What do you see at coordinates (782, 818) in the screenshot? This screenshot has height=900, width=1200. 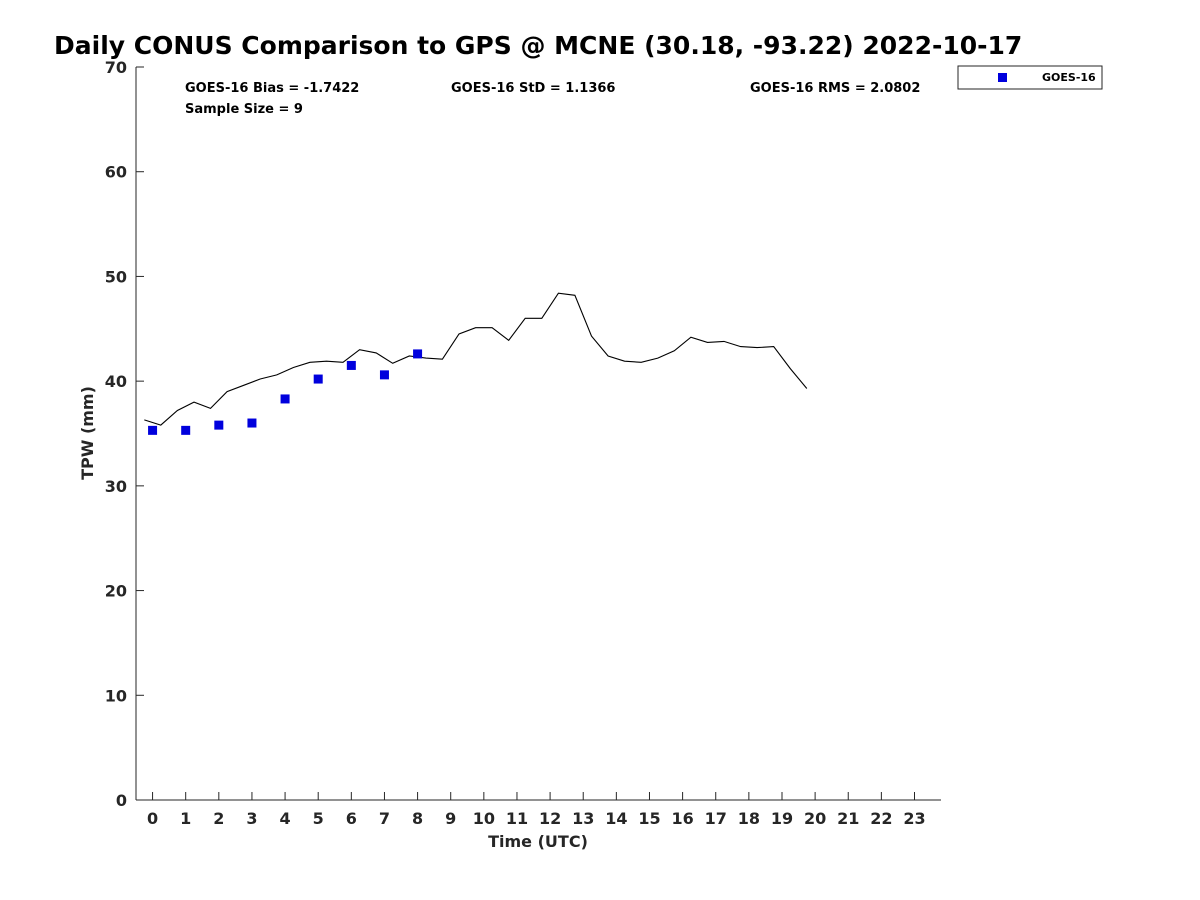 I see `x-tick-label: 19` at bounding box center [782, 818].